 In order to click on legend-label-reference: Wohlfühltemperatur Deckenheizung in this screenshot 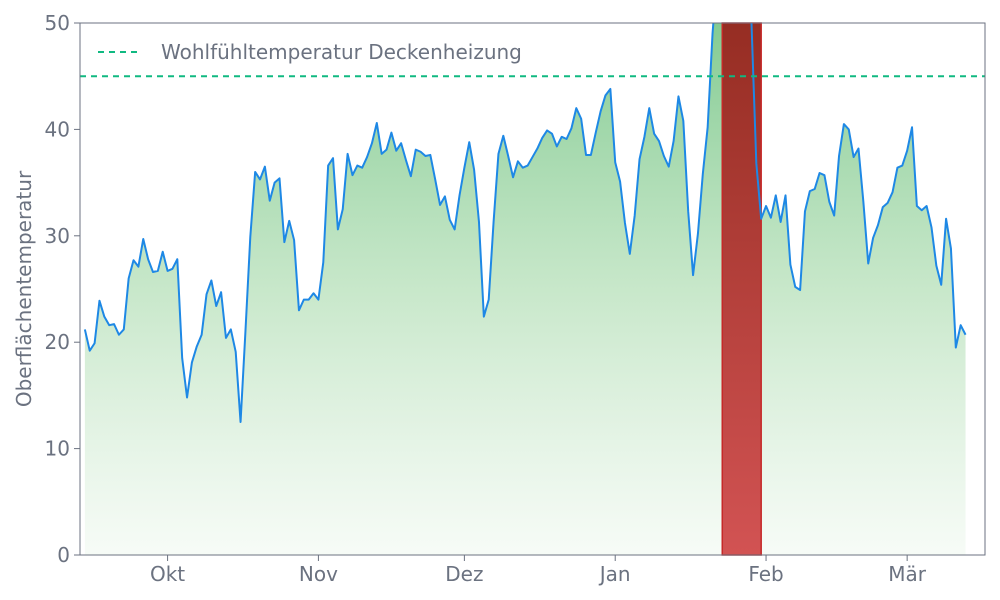, I will do `click(341, 52)`.